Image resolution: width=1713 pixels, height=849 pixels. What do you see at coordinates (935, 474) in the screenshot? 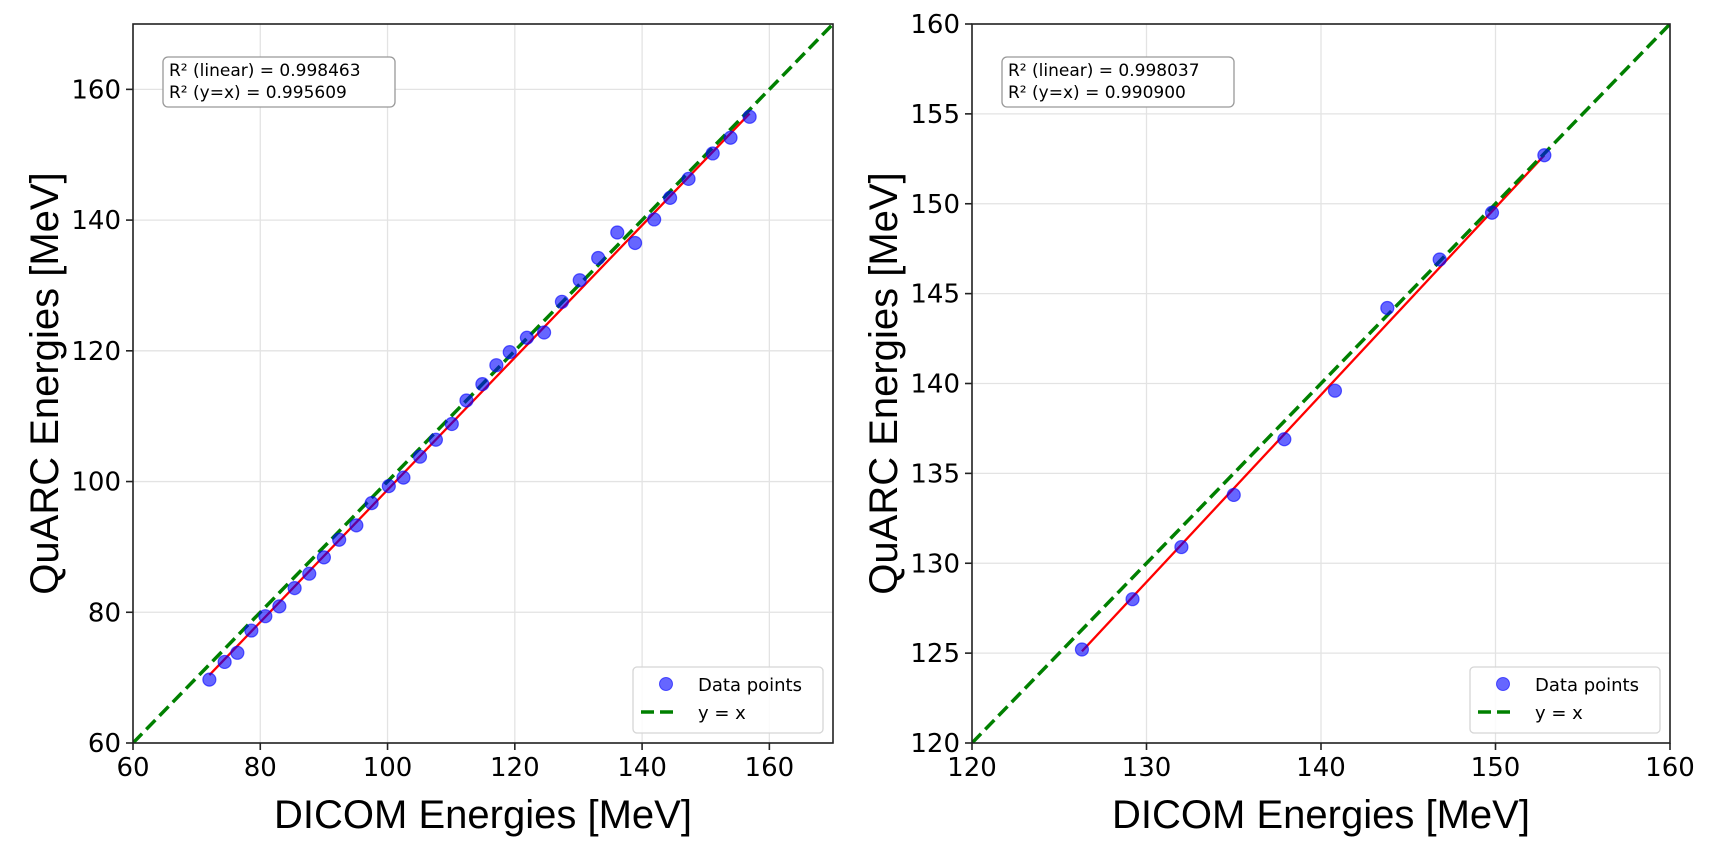
I see `y-tick-label: 135` at bounding box center [935, 474].